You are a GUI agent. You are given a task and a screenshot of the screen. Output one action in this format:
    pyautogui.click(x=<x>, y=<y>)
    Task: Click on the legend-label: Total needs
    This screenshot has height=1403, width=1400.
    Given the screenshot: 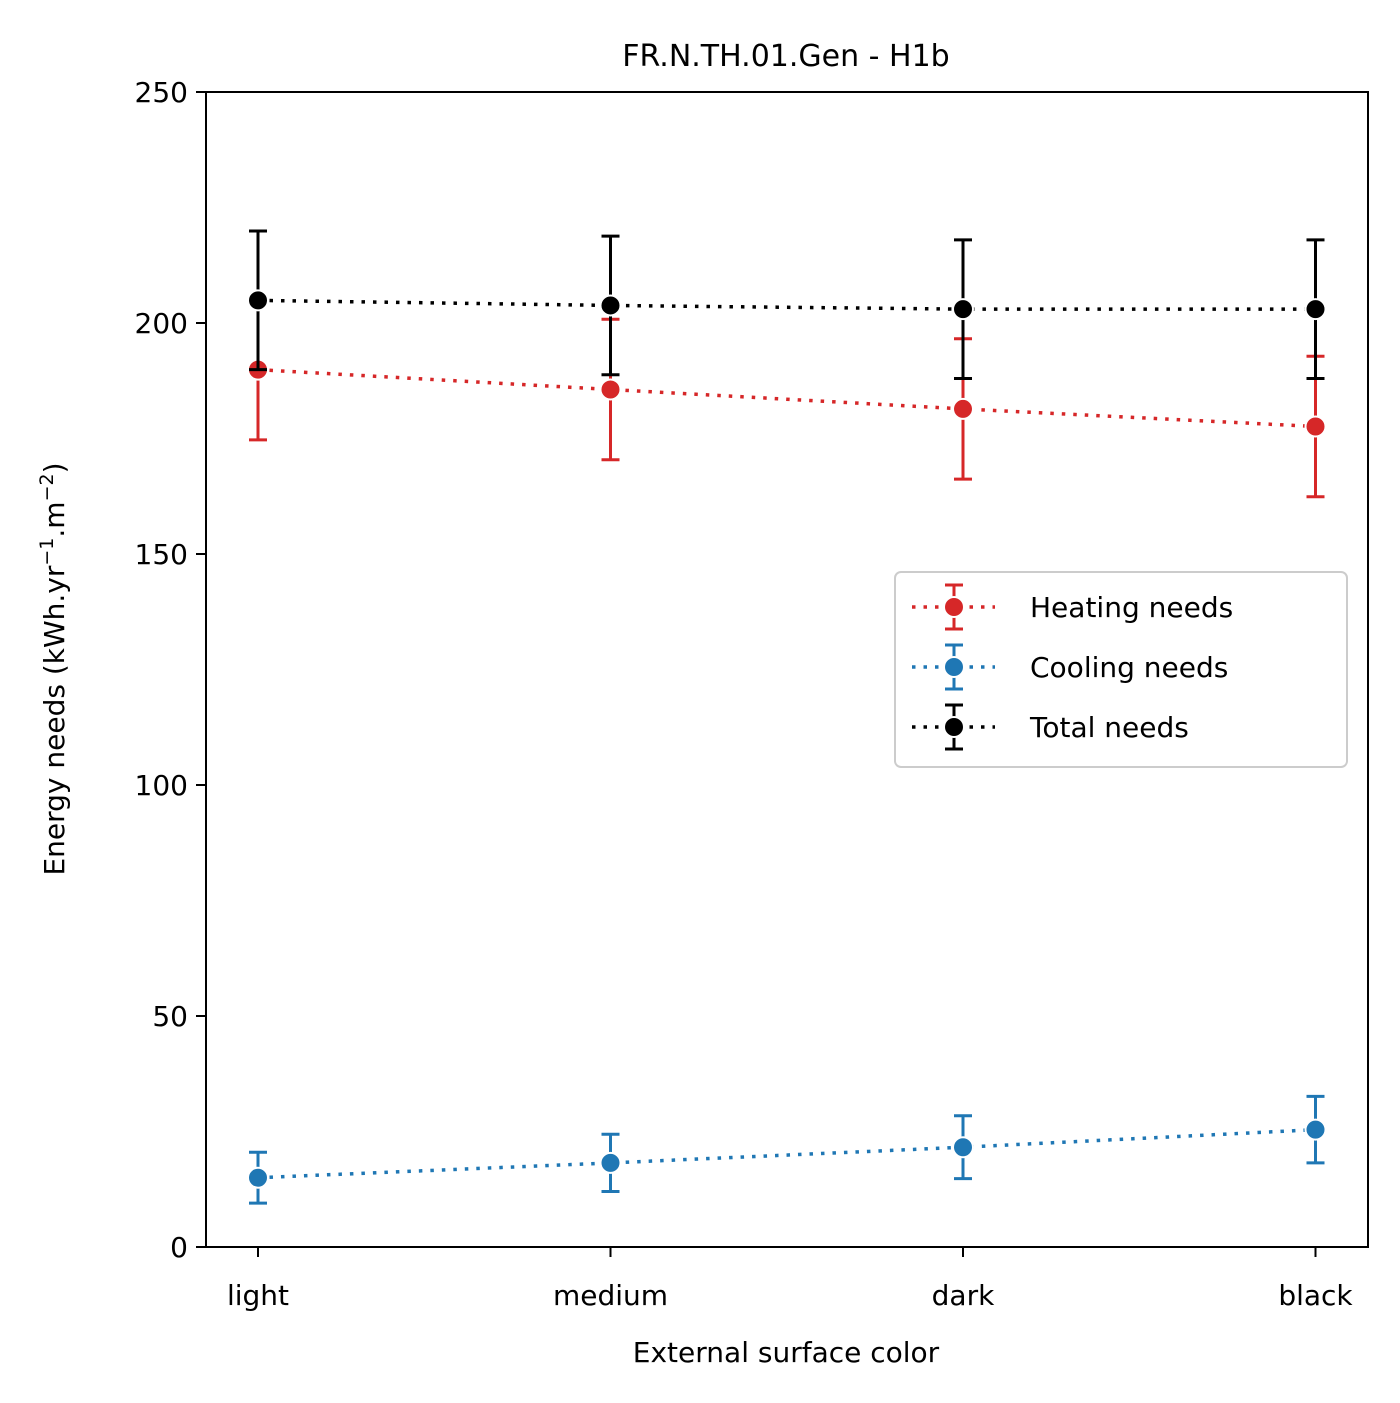 What is the action you would take?
    pyautogui.click(x=1109, y=727)
    